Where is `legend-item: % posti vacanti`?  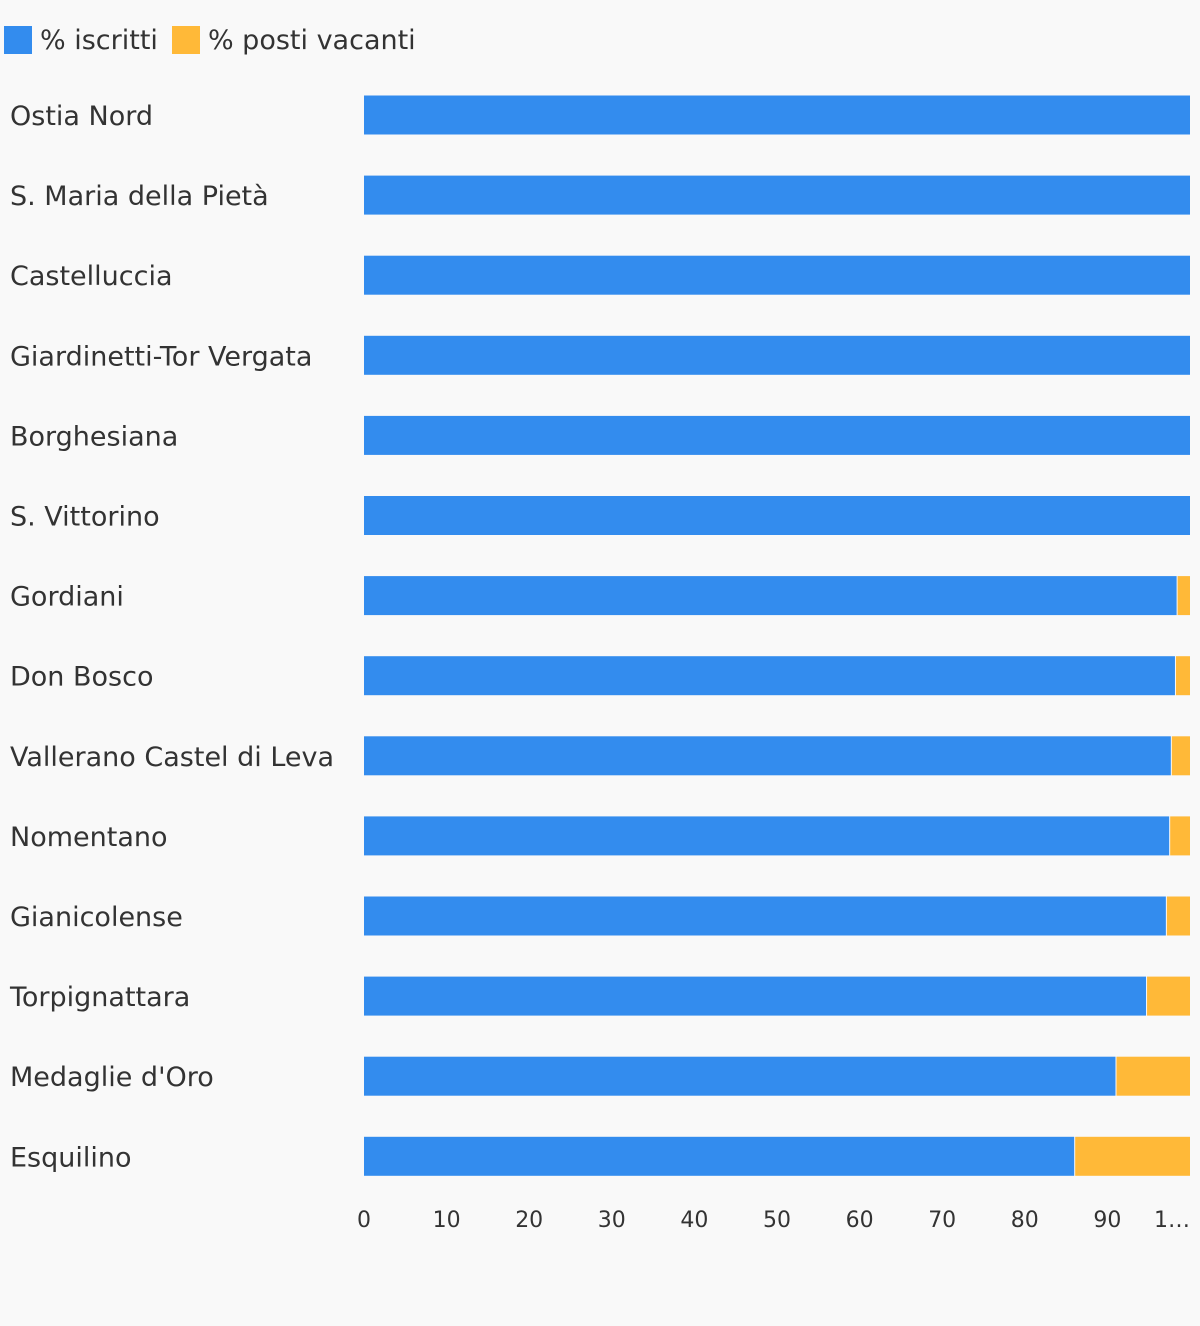 legend-item: % posti vacanti is located at coordinates (293, 40).